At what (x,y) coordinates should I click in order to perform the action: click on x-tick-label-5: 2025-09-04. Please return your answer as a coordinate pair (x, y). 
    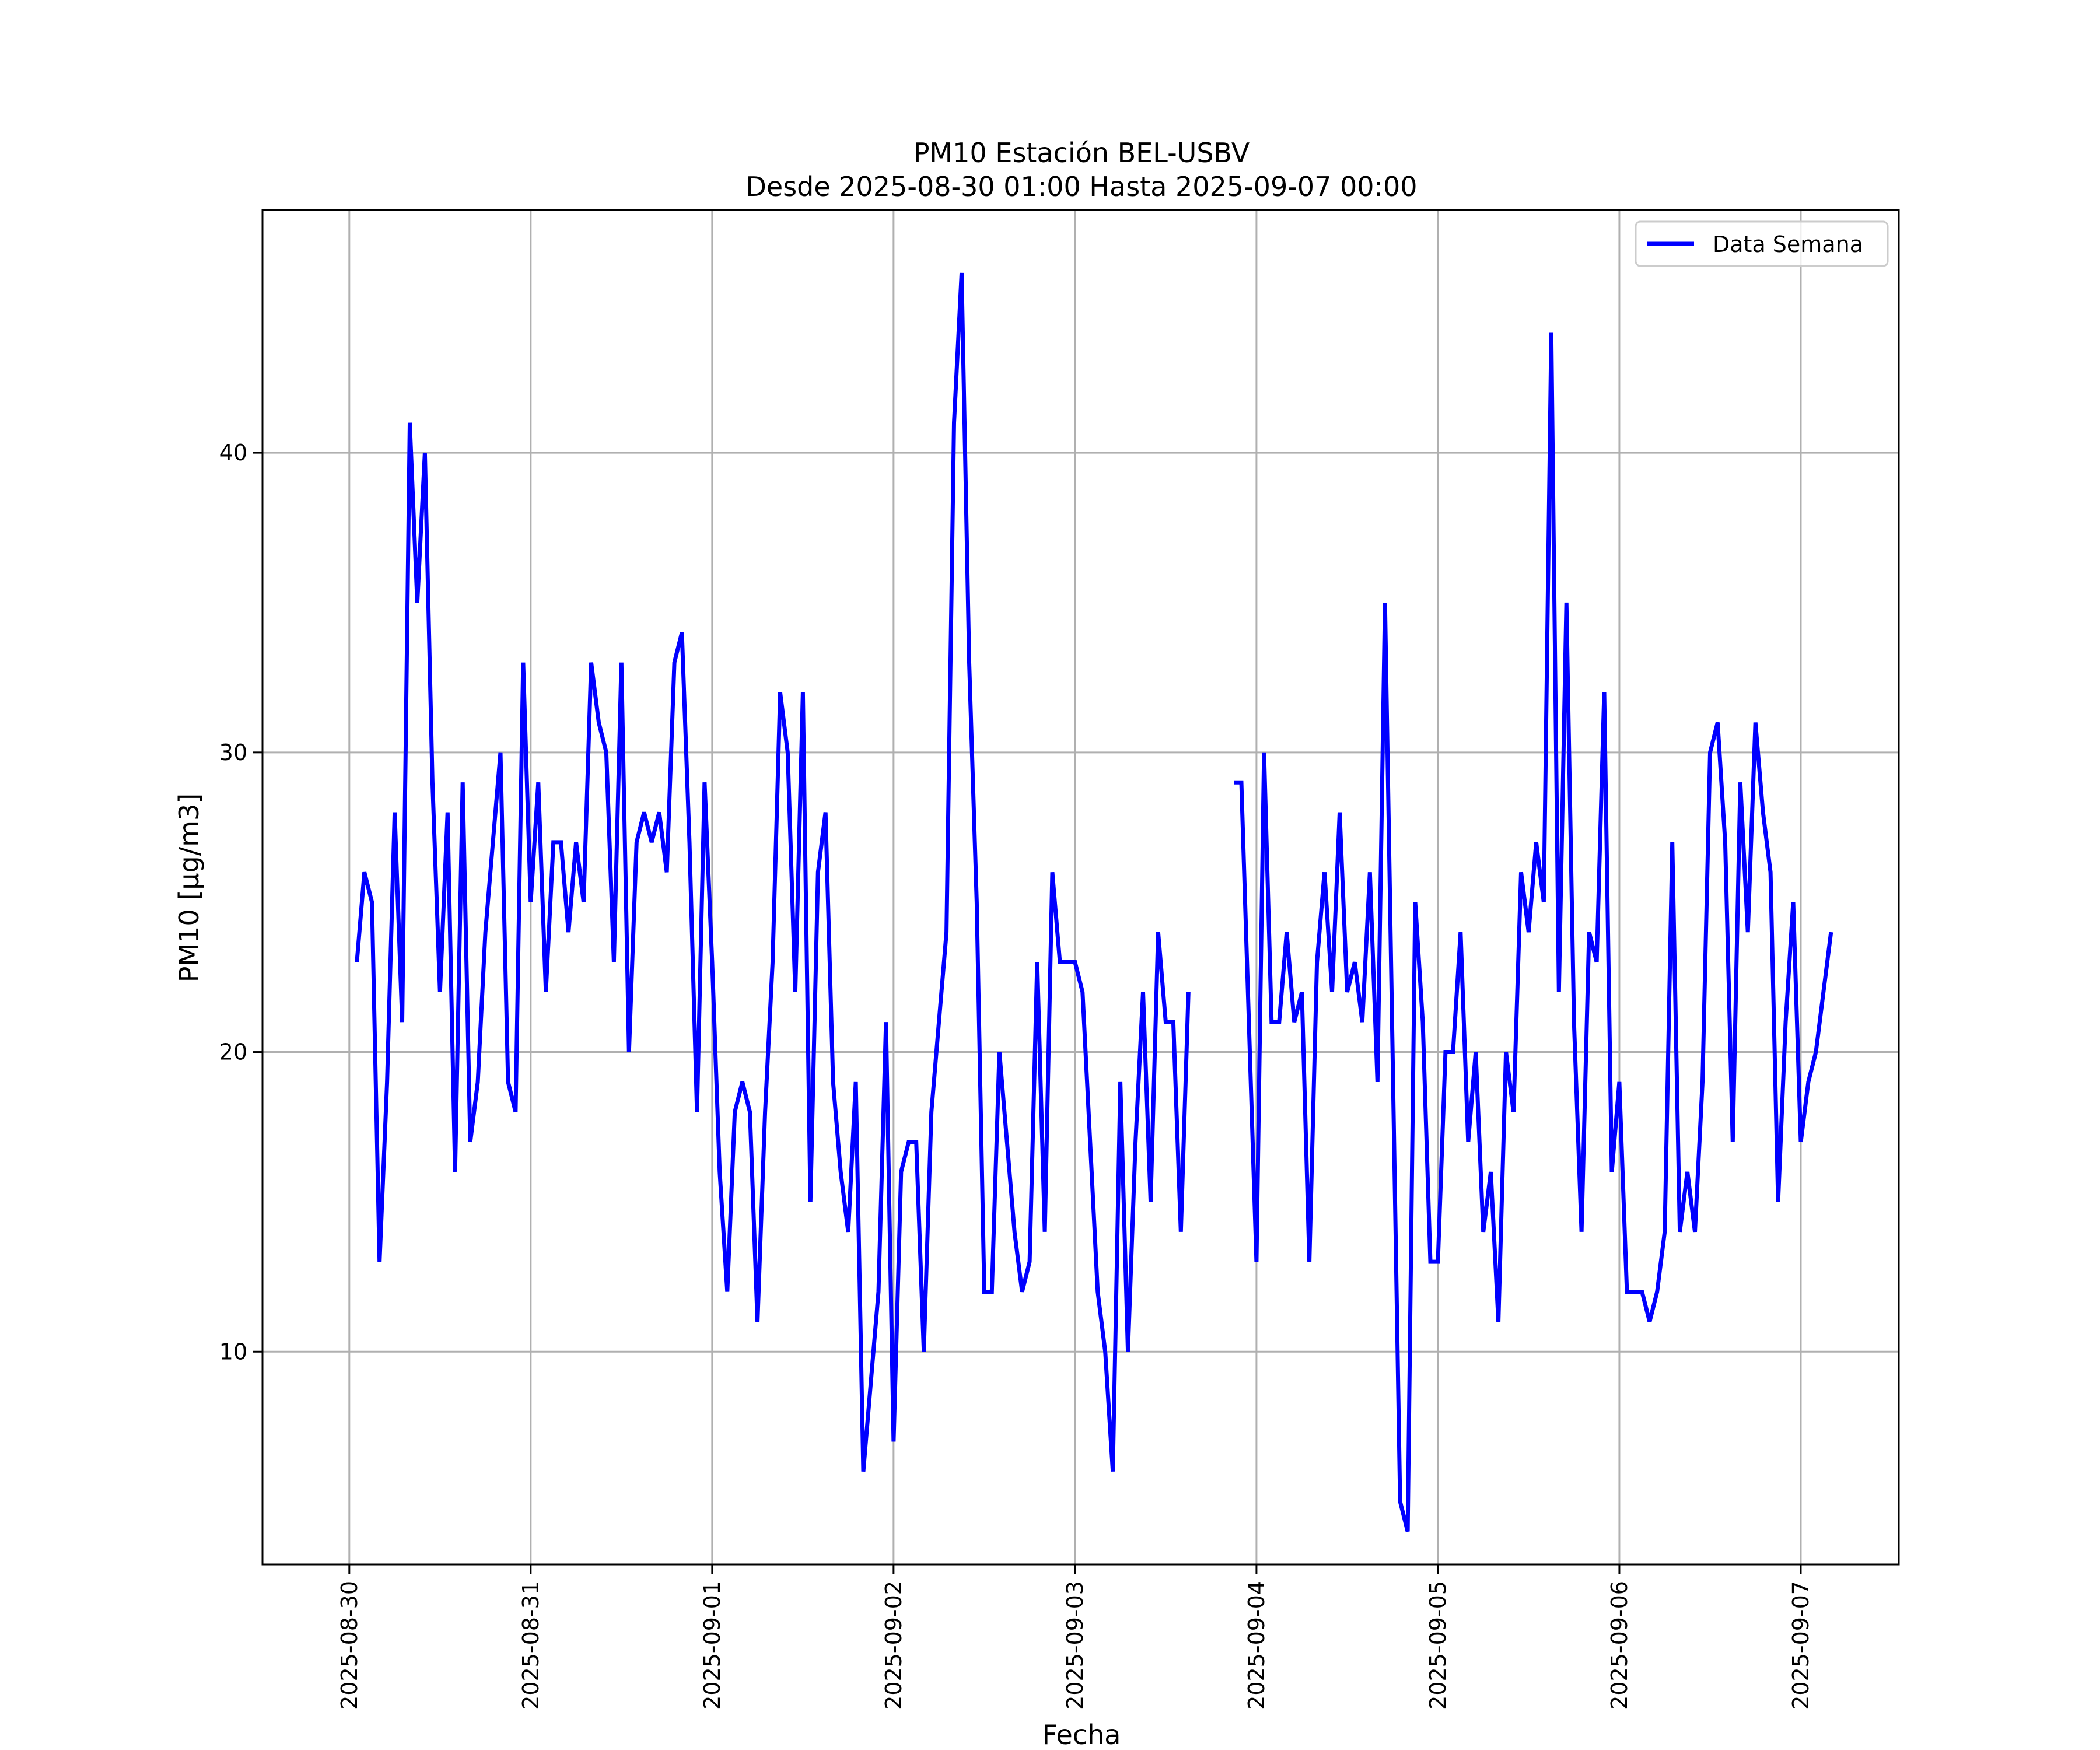
    Looking at the image, I should click on (1256, 1645).